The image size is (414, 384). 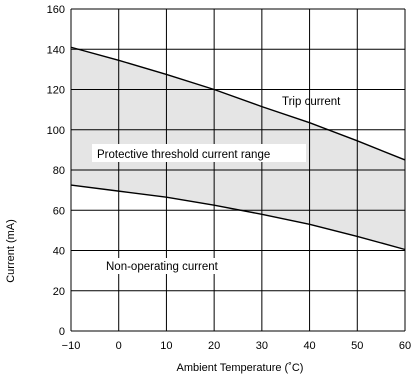 I want to click on x-tick-label: 40, so click(x=309, y=346).